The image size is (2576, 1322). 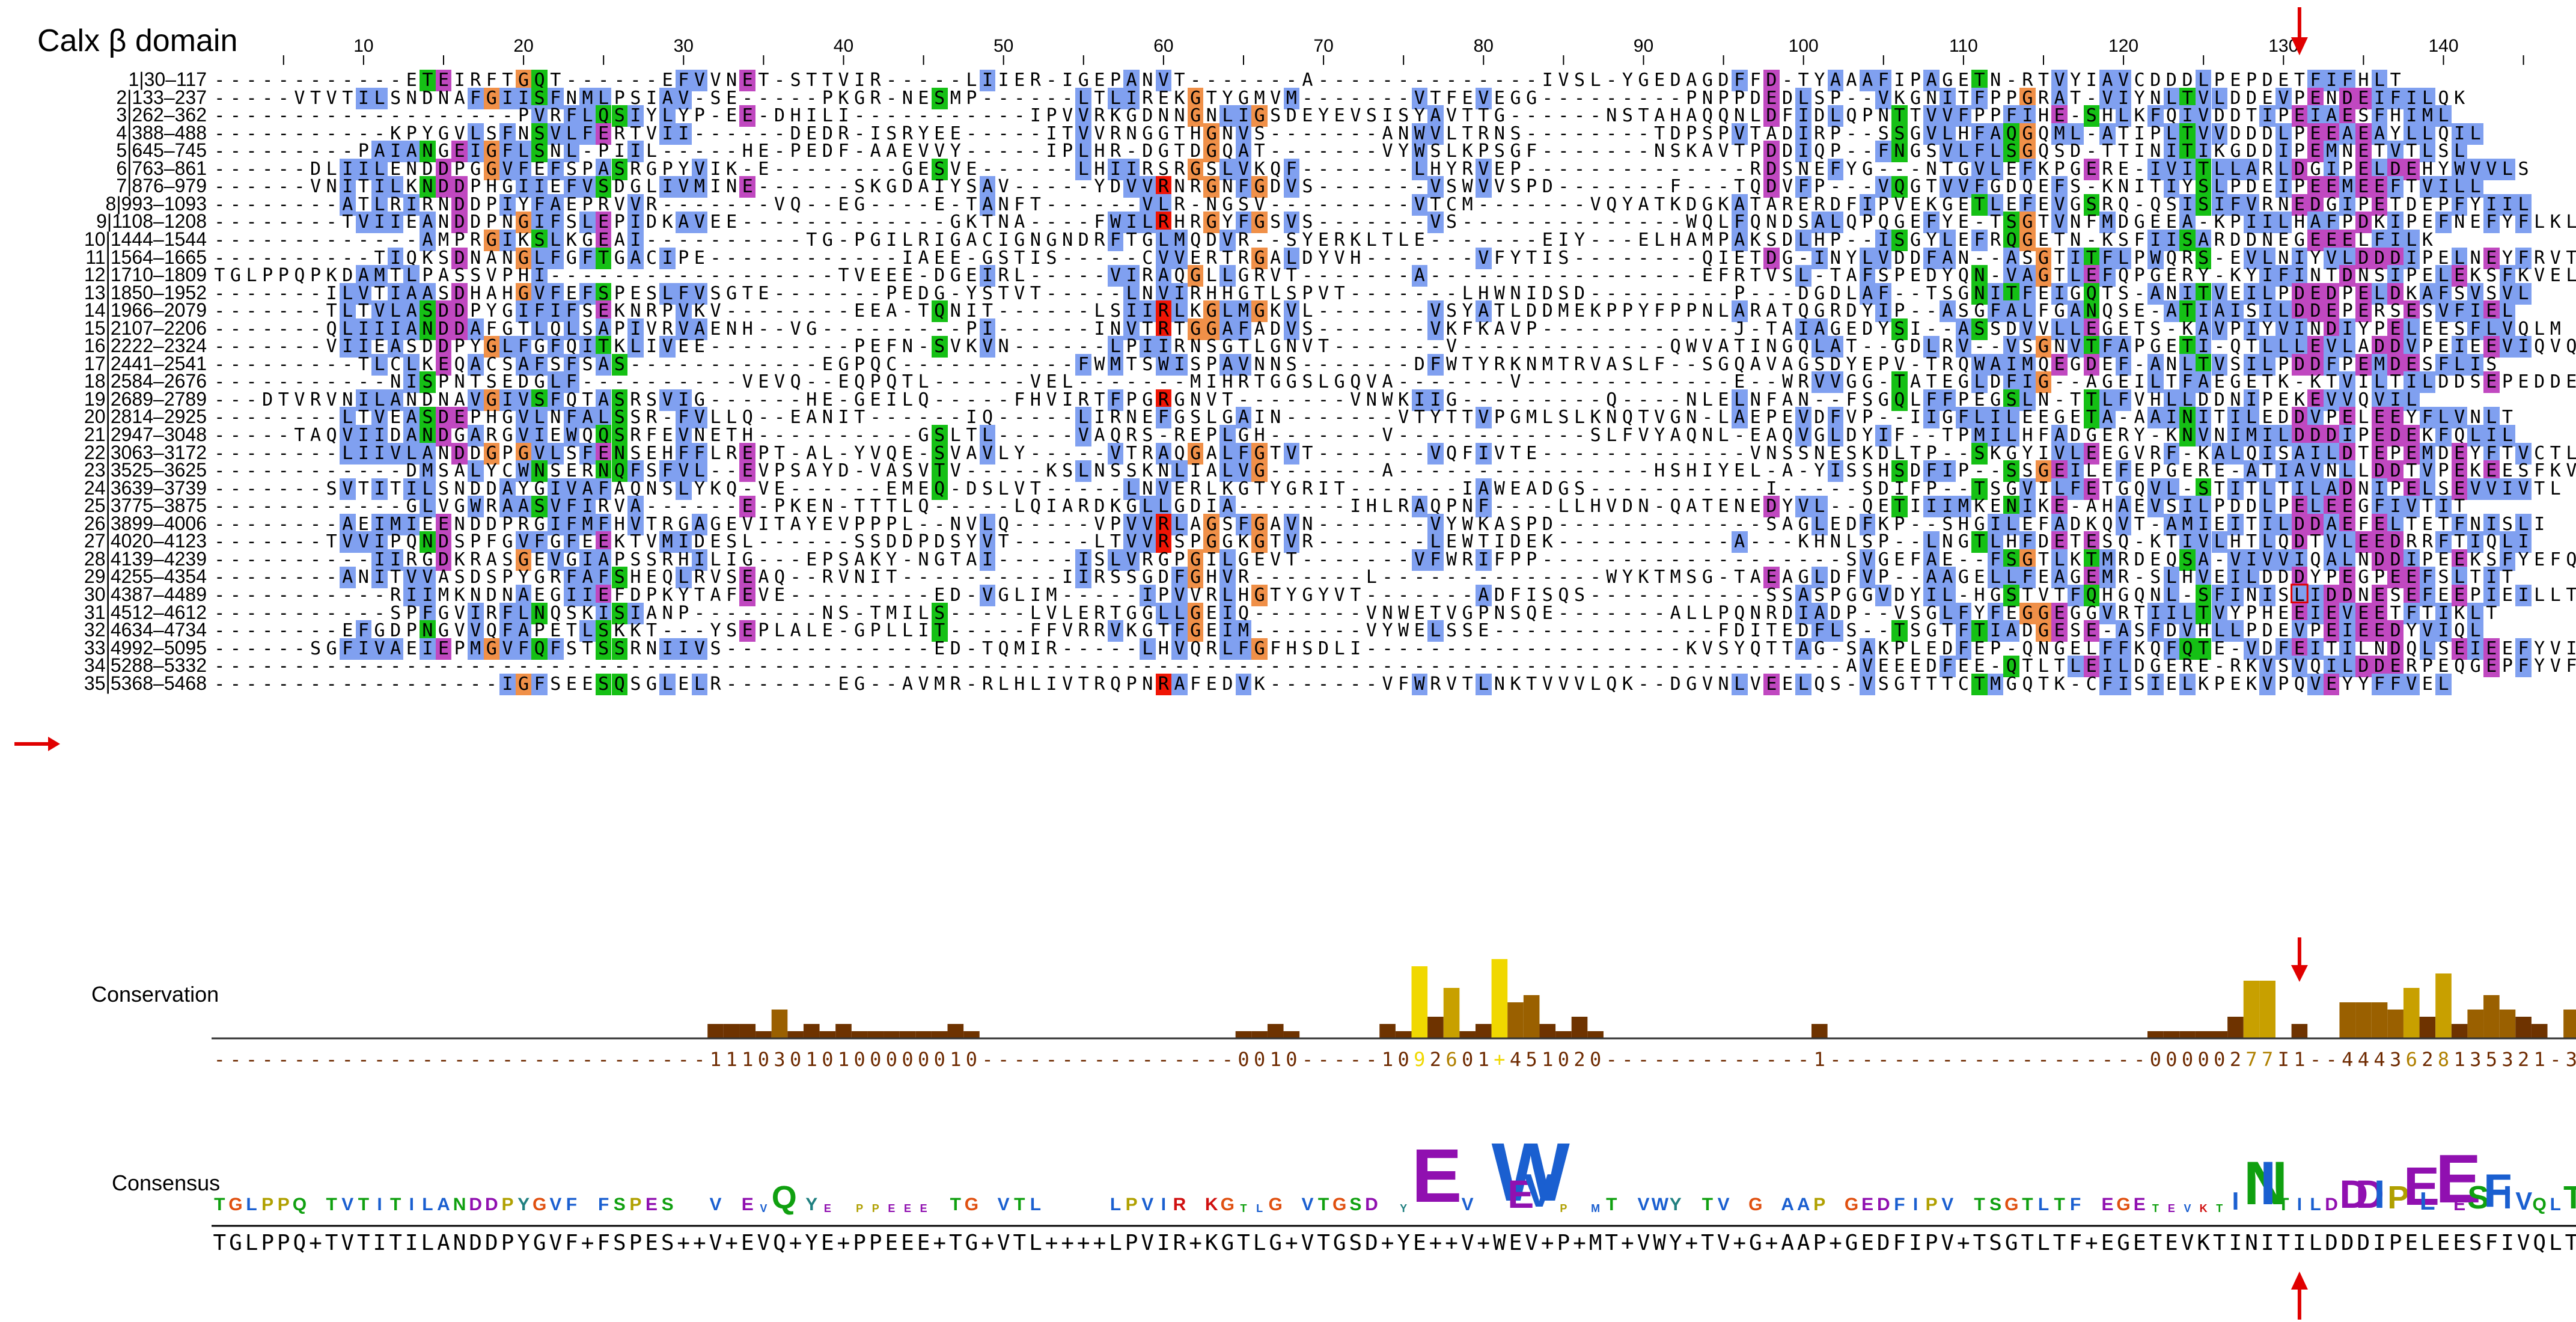 I want to click on position-ruler: 10 20 30 40 50 60 70 80 90 100 110 120 130 140, so click(x=1403, y=51).